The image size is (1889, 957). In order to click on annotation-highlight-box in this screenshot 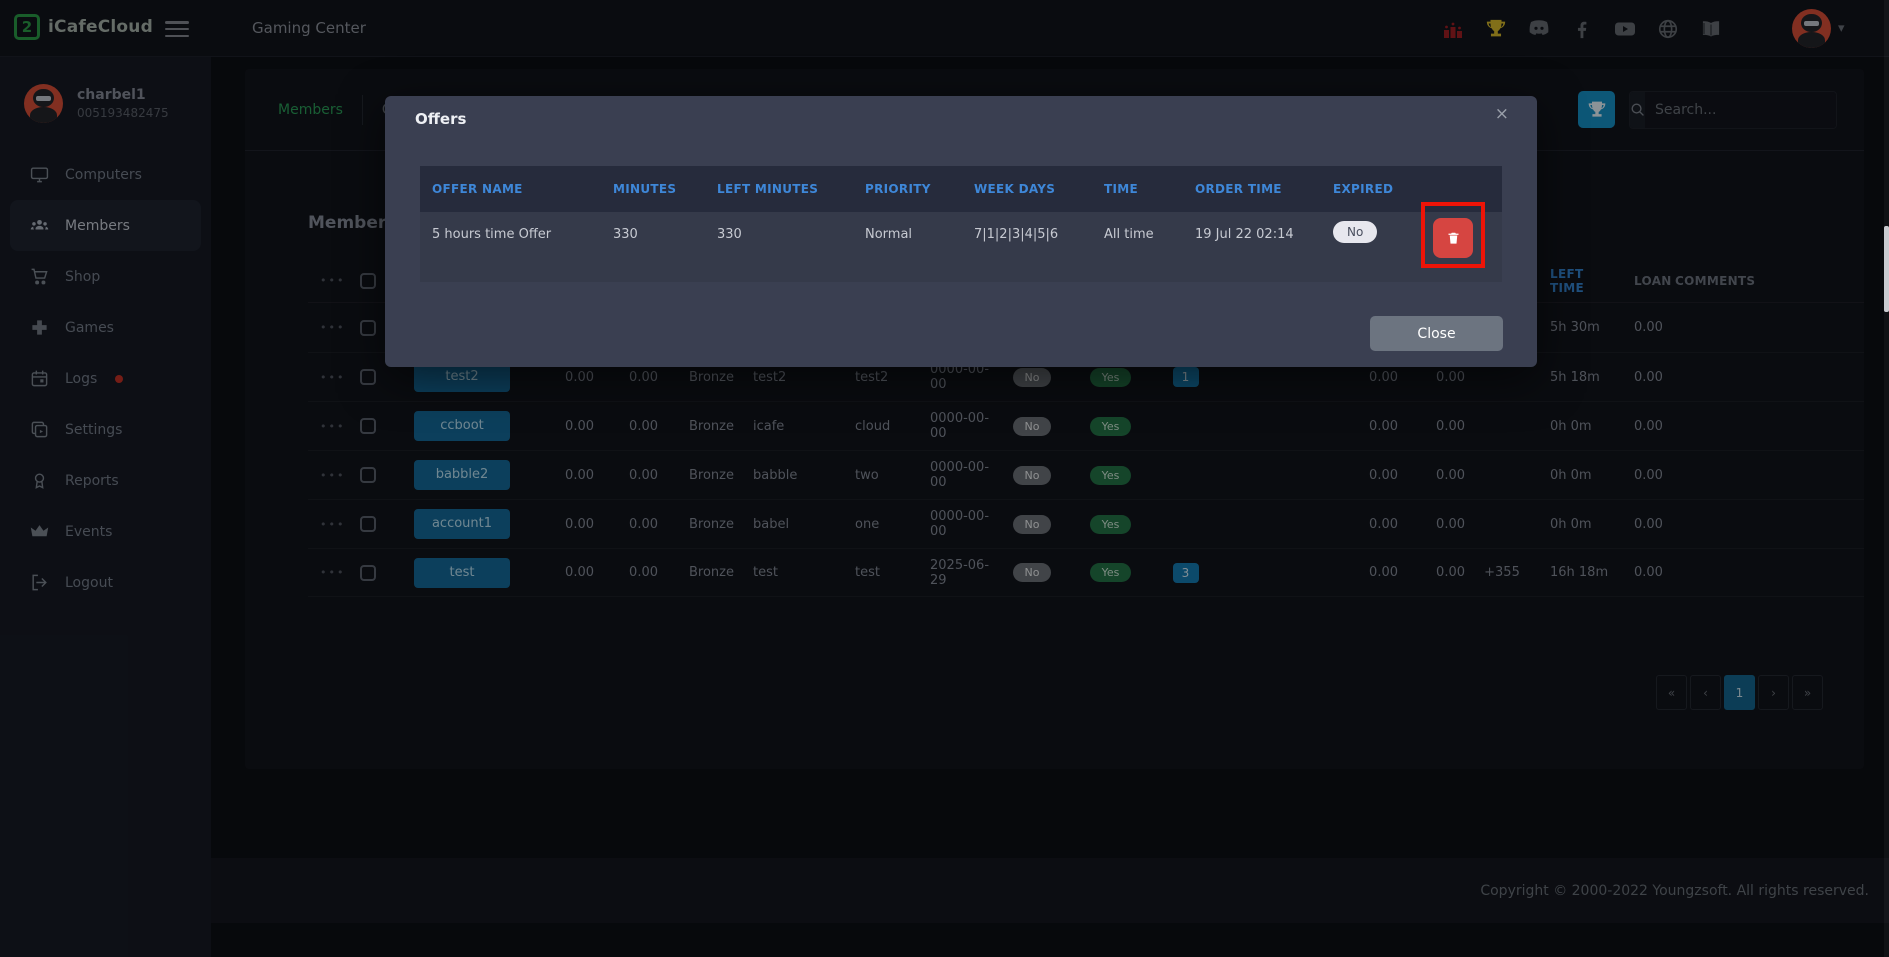, I will do `click(1453, 235)`.